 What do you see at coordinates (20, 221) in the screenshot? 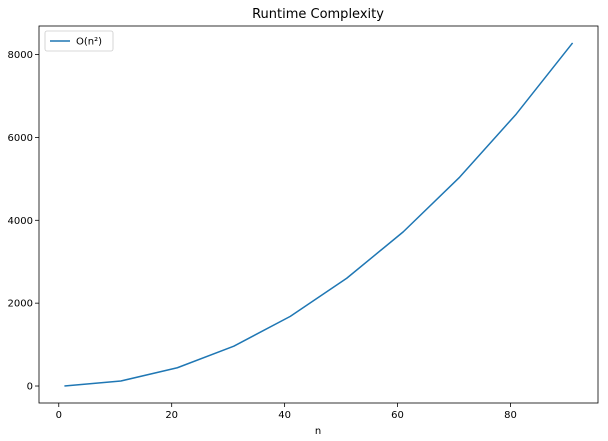
I see `y-tick-label: 4000` at bounding box center [20, 221].